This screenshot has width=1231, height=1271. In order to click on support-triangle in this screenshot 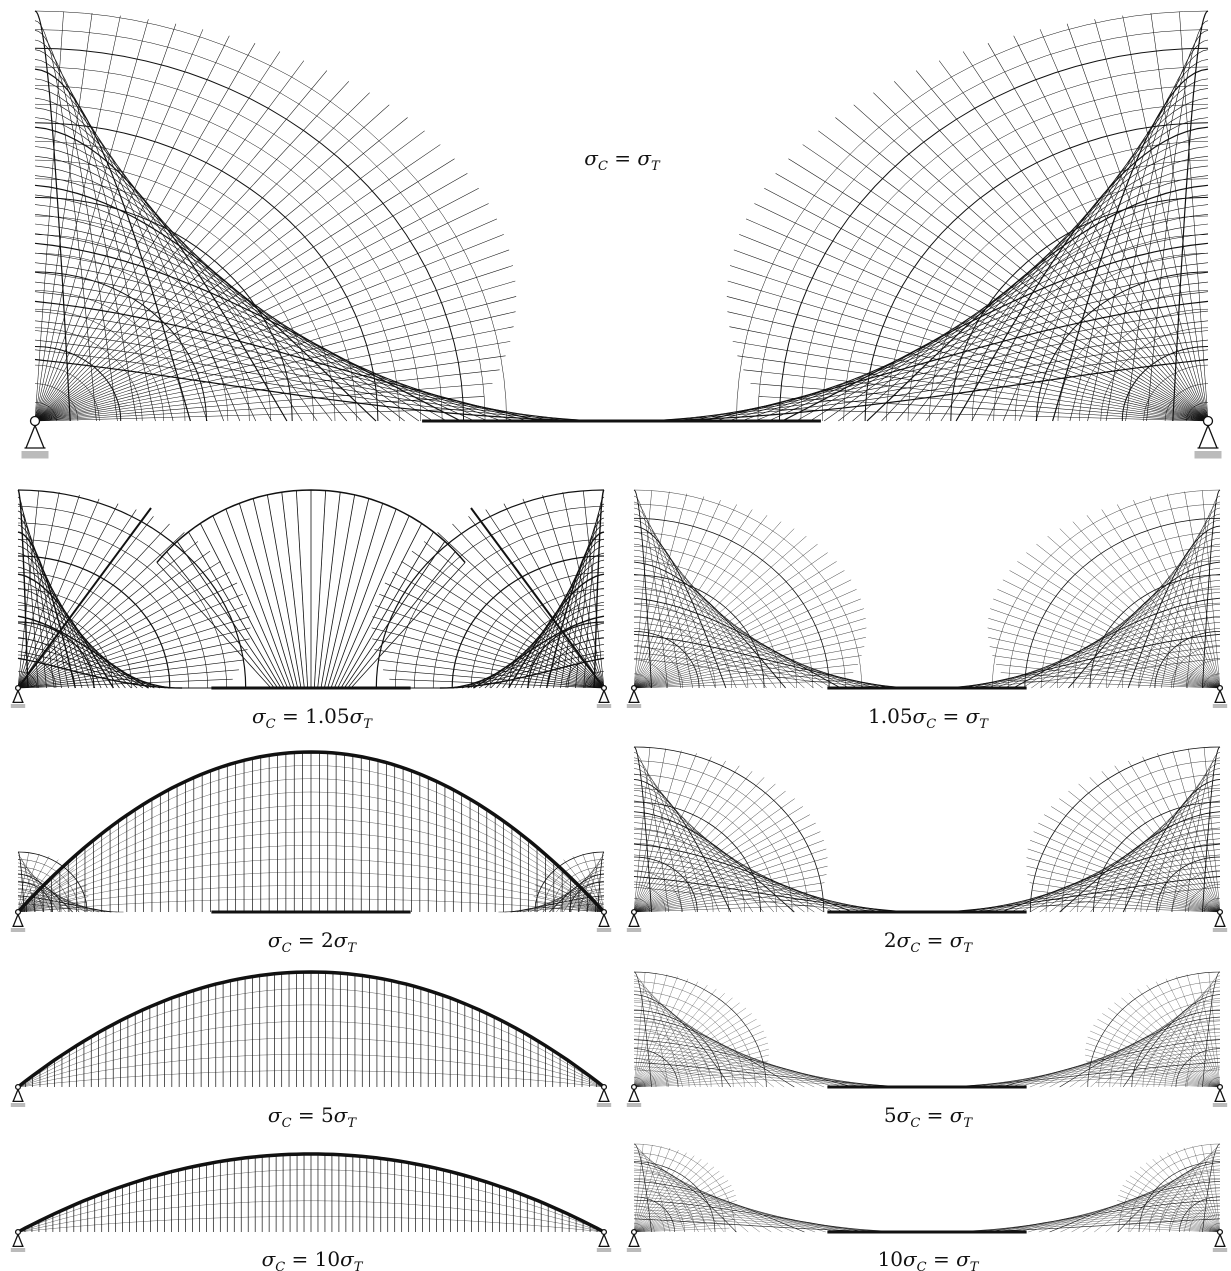, I will do `click(604, 1241)`.